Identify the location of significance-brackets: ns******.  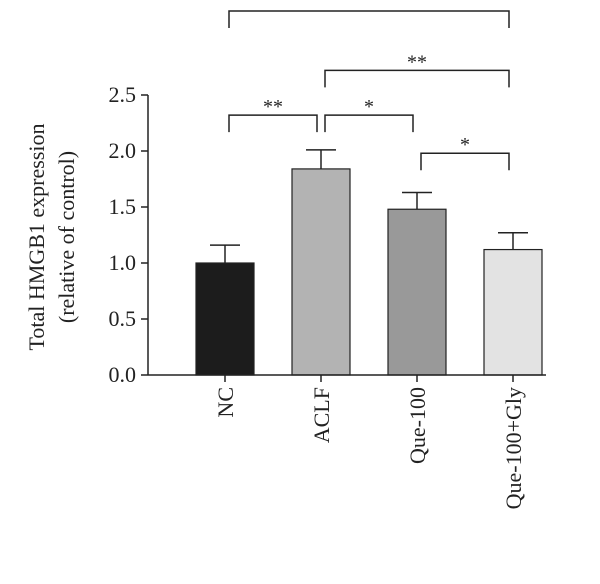
(369, 85).